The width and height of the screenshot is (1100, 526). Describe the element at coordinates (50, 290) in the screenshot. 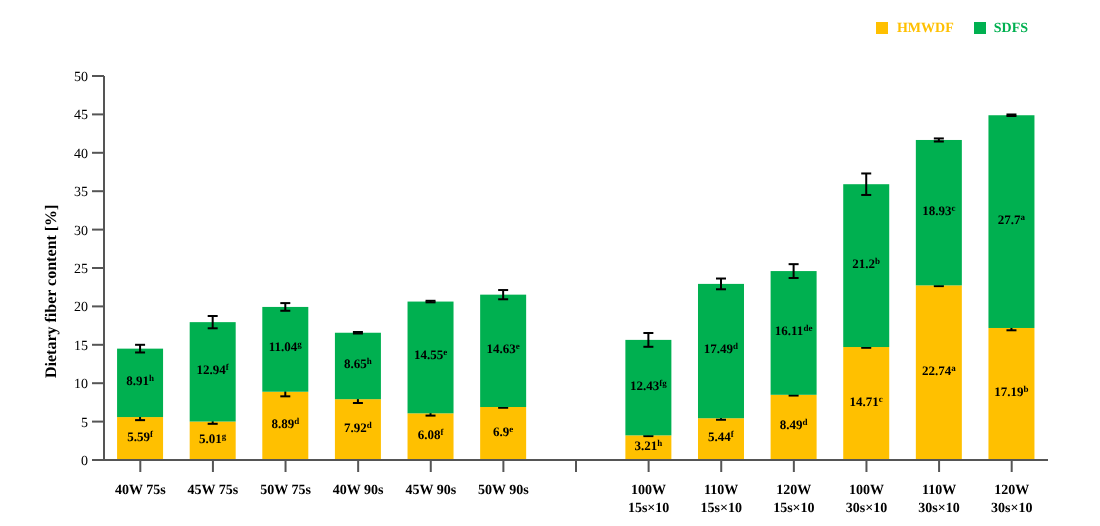

I see `y-axis-title: Dietary fiber content [%]` at that location.